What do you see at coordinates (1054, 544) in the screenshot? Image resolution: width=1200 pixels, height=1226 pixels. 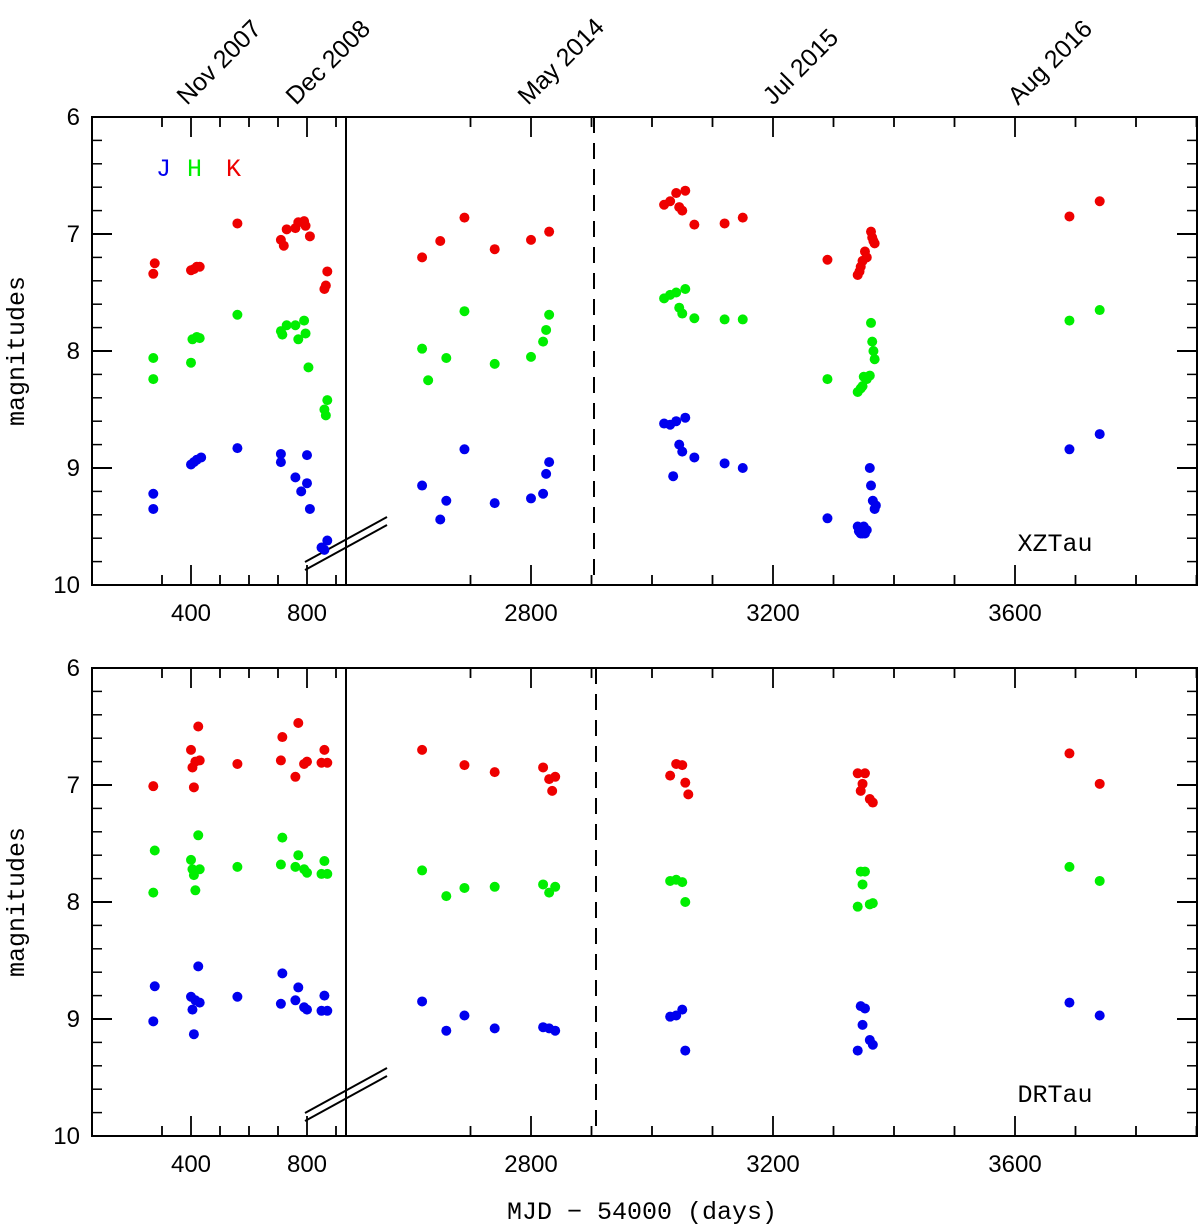 I see `star-label: XZTau` at bounding box center [1054, 544].